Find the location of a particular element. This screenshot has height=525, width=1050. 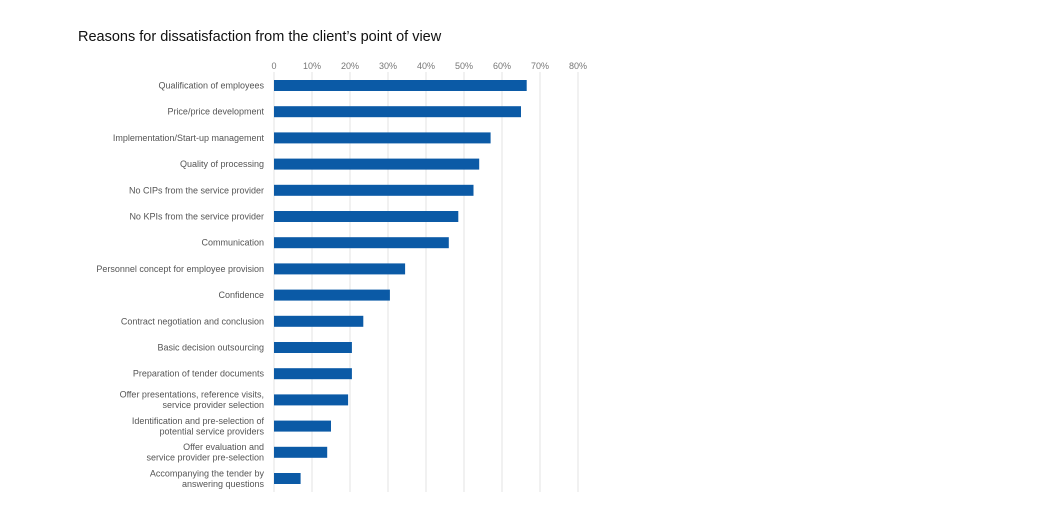

category-label: Implementation/Start-up management is located at coordinates (189, 138).